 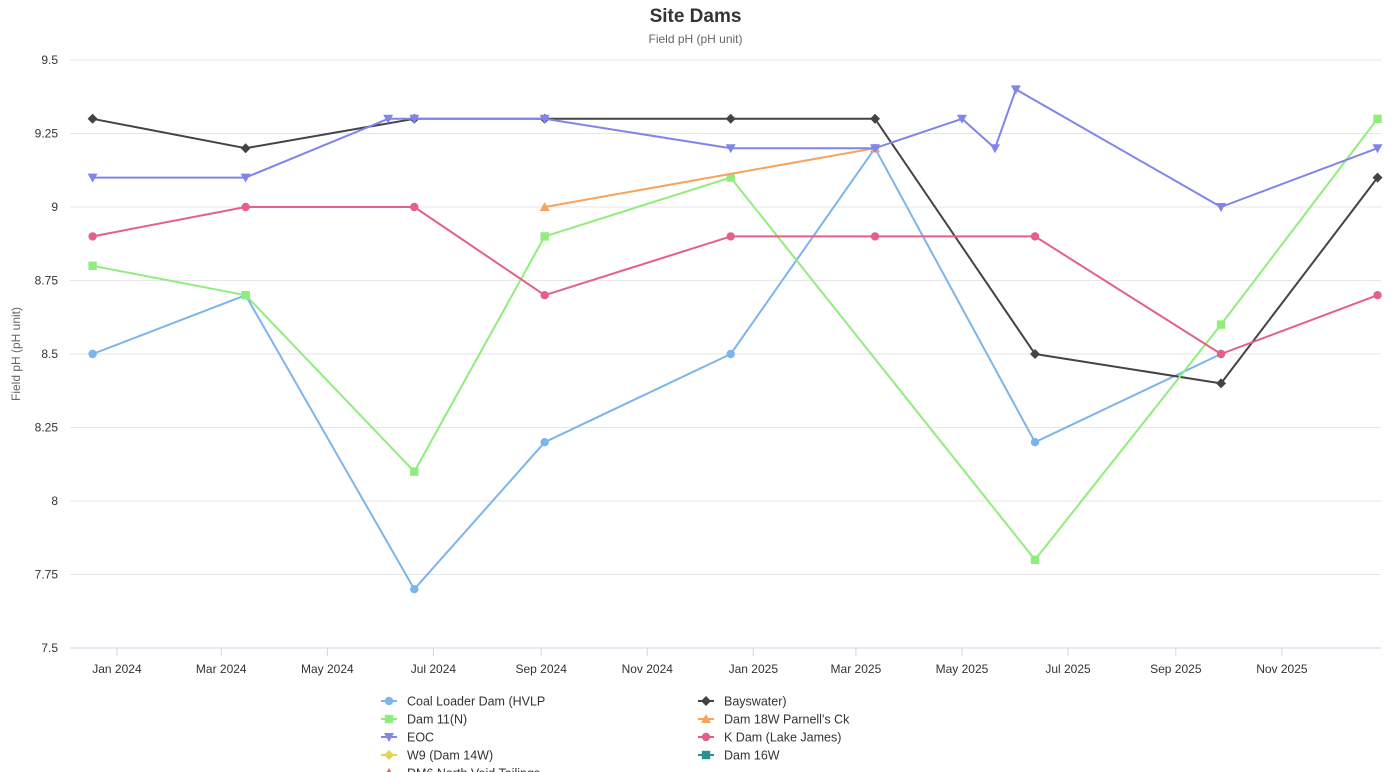 What do you see at coordinates (541, 669) in the screenshot?
I see `x-tick-label: Sep 2024` at bounding box center [541, 669].